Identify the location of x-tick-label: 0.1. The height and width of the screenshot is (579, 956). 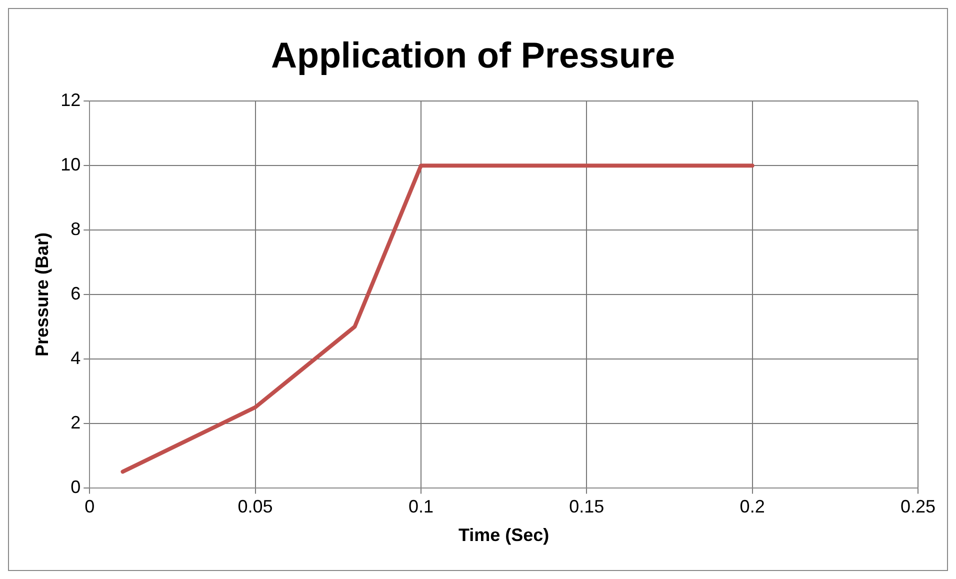
(421, 506).